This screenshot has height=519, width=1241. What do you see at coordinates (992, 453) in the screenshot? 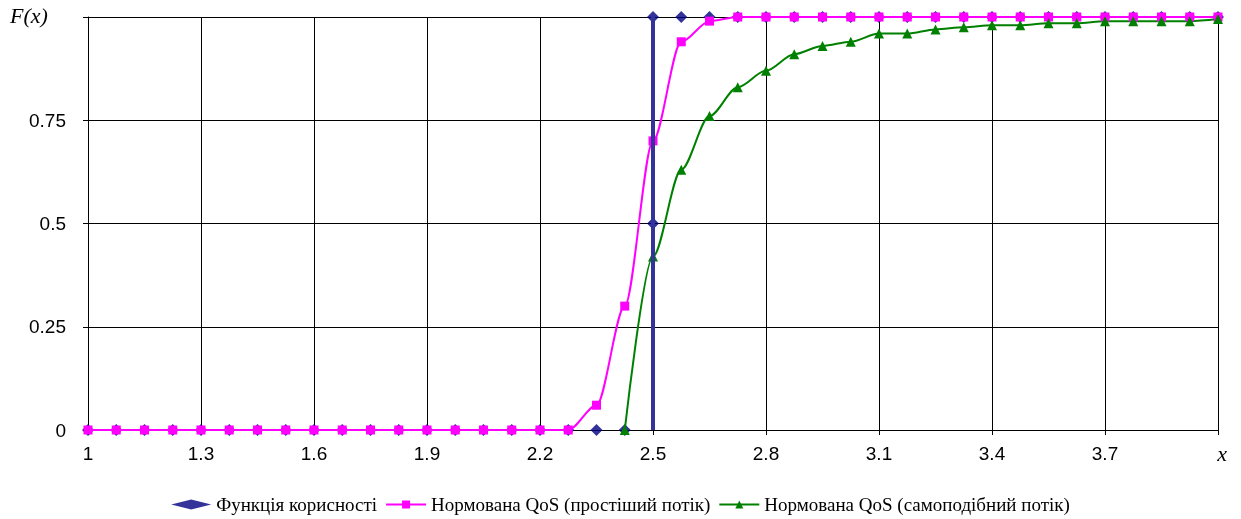
I see `x-tick-label: 3.4` at bounding box center [992, 453].